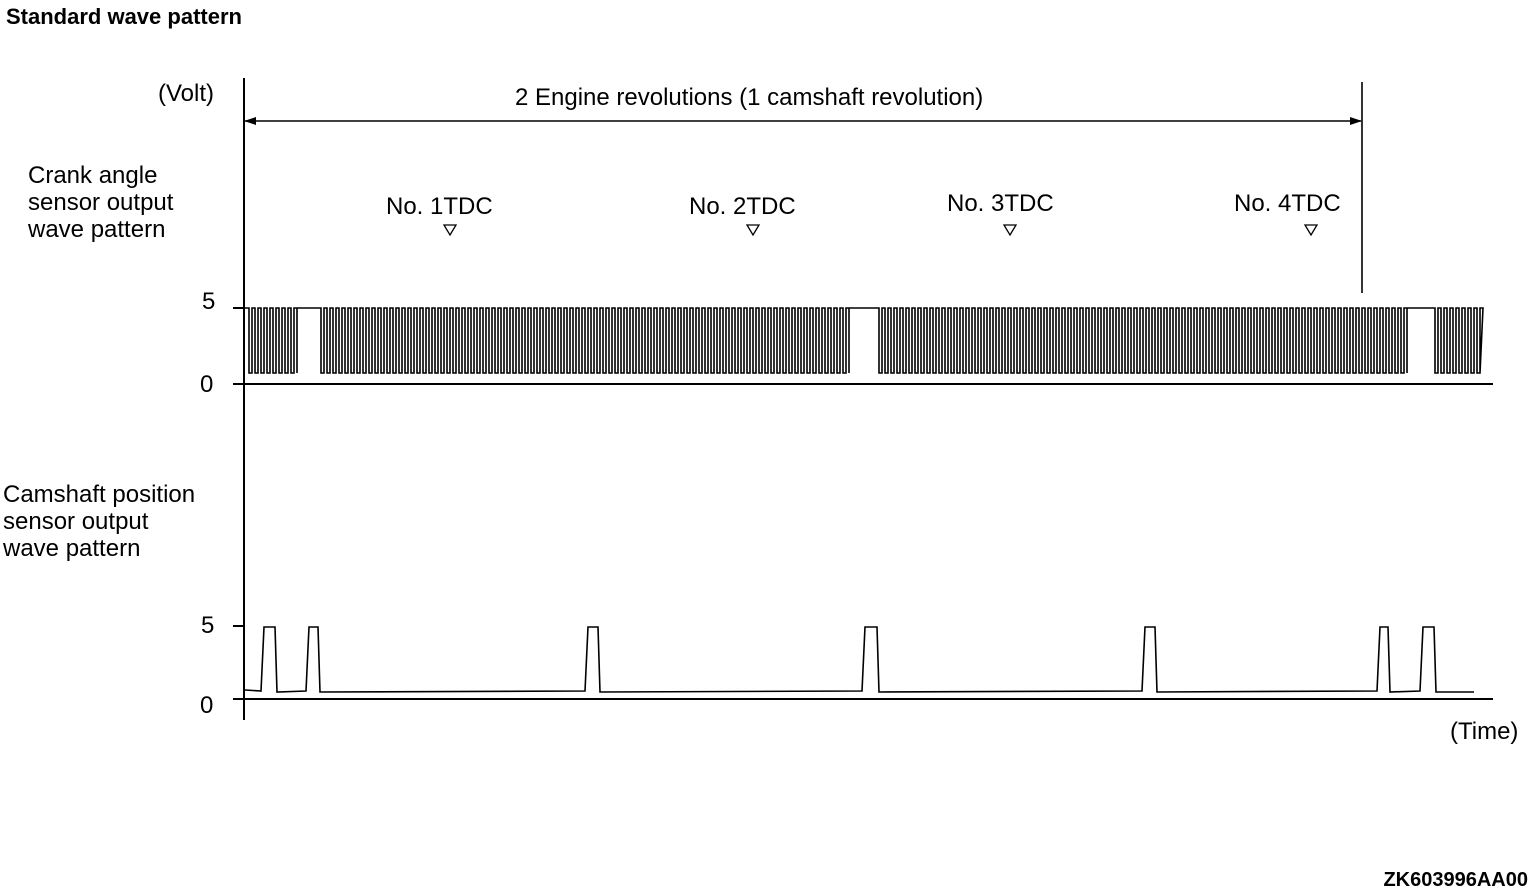 The height and width of the screenshot is (894, 1530). I want to click on camshaft-waveform, so click(859, 659).